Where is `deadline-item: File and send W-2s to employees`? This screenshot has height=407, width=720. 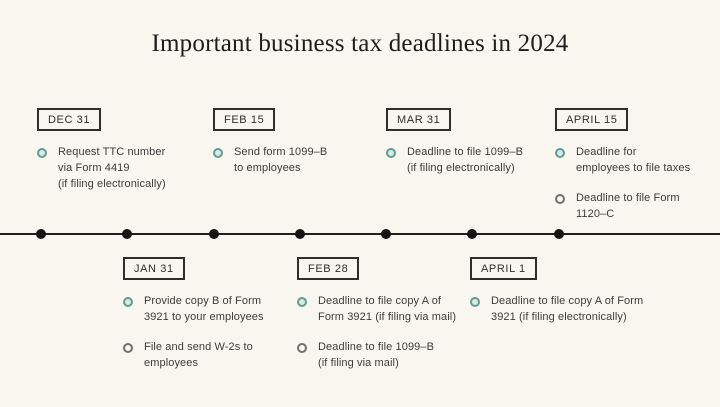 deadline-item: File and send W-2s to employees is located at coordinates (209, 356).